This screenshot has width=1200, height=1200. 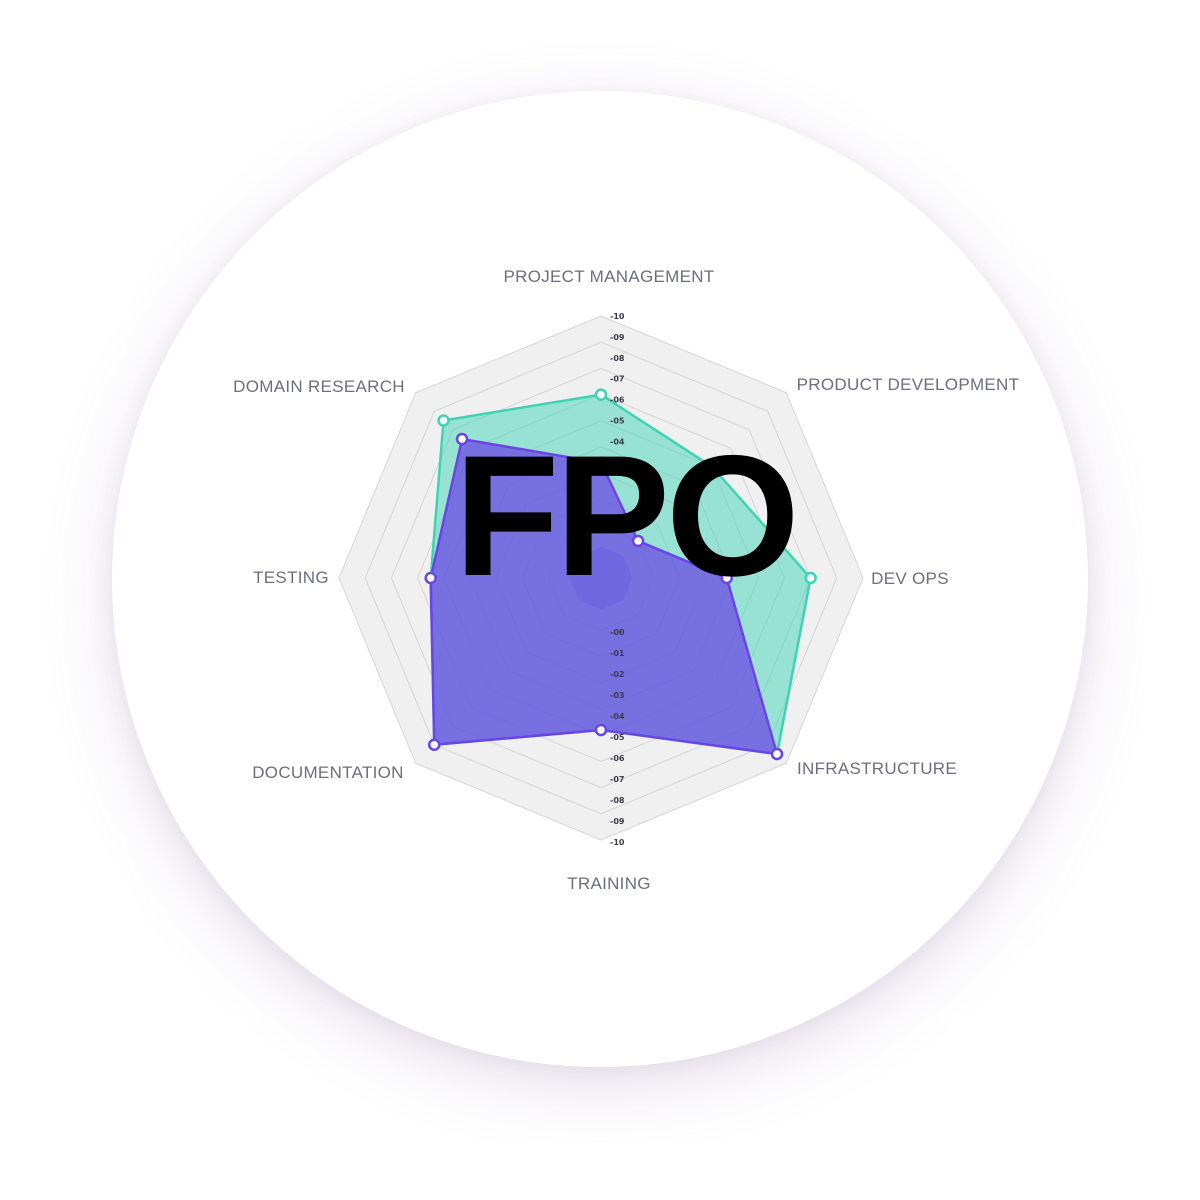 What do you see at coordinates (877, 768) in the screenshot?
I see `axis-label: INFRASTRUCTURE` at bounding box center [877, 768].